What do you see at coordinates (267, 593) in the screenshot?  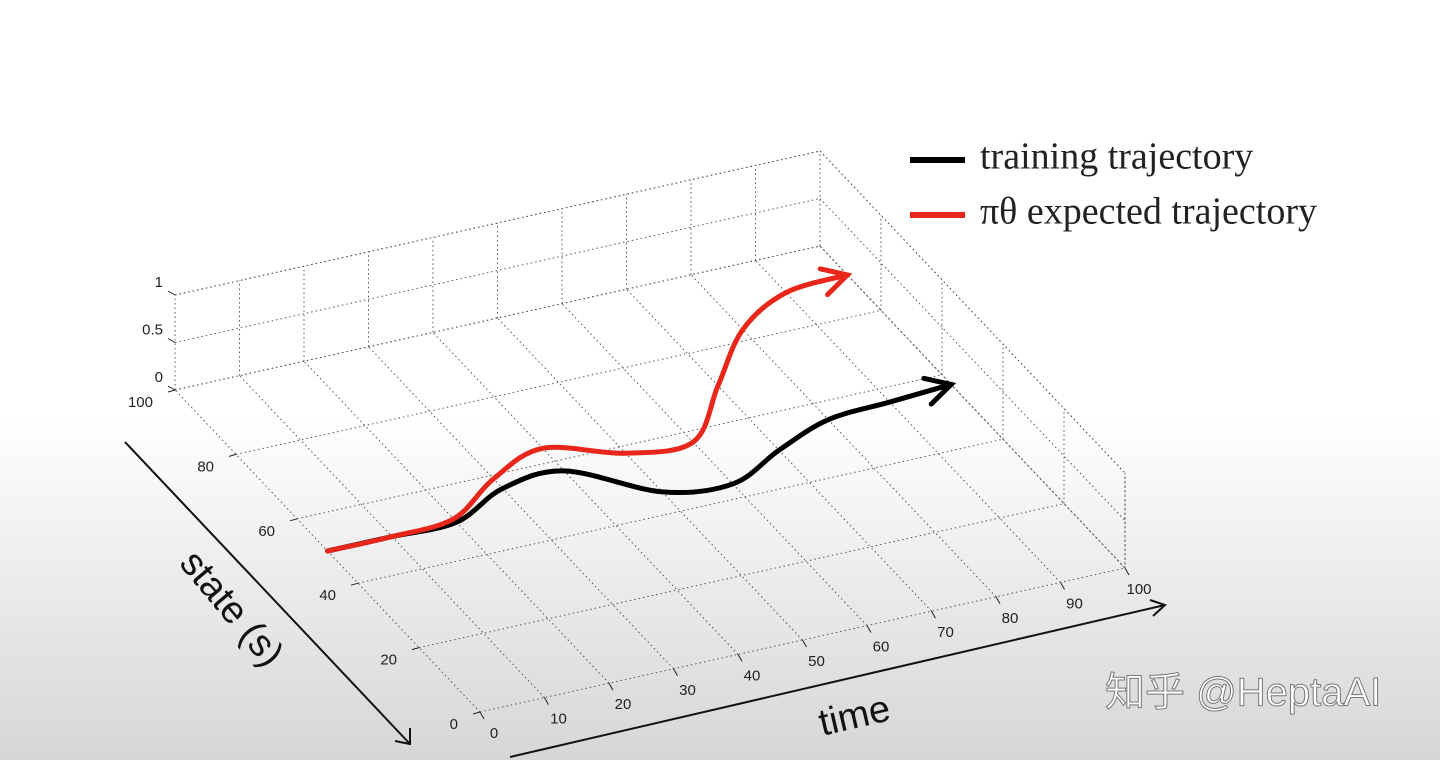 I see `y-axis-arrow` at bounding box center [267, 593].